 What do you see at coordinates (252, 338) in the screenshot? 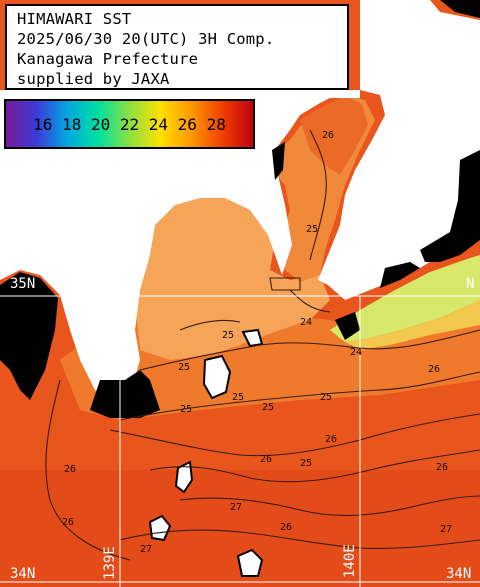
I see `island-small` at bounding box center [252, 338].